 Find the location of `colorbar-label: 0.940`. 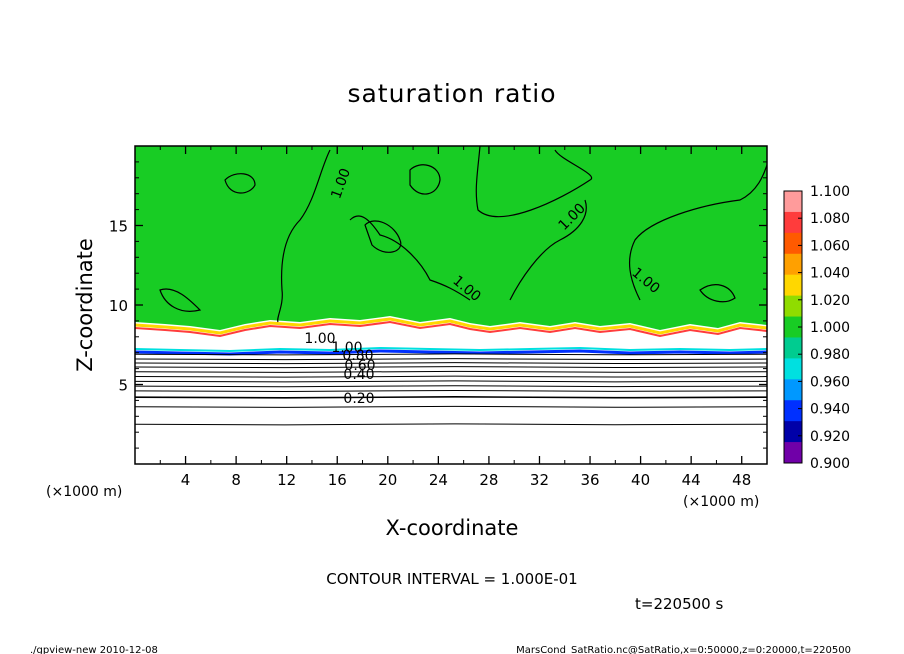

colorbar-label: 0.940 is located at coordinates (830, 410).